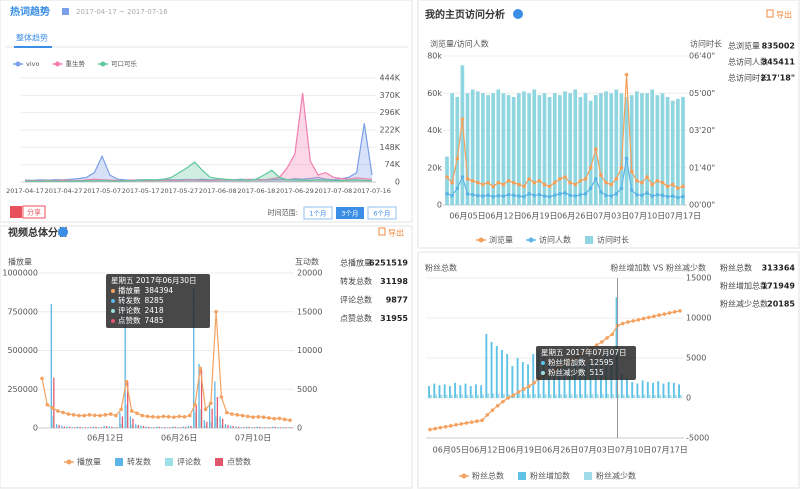  What do you see at coordinates (30, 11) in the screenshot?
I see `trend-title: 热词趋势` at bounding box center [30, 11].